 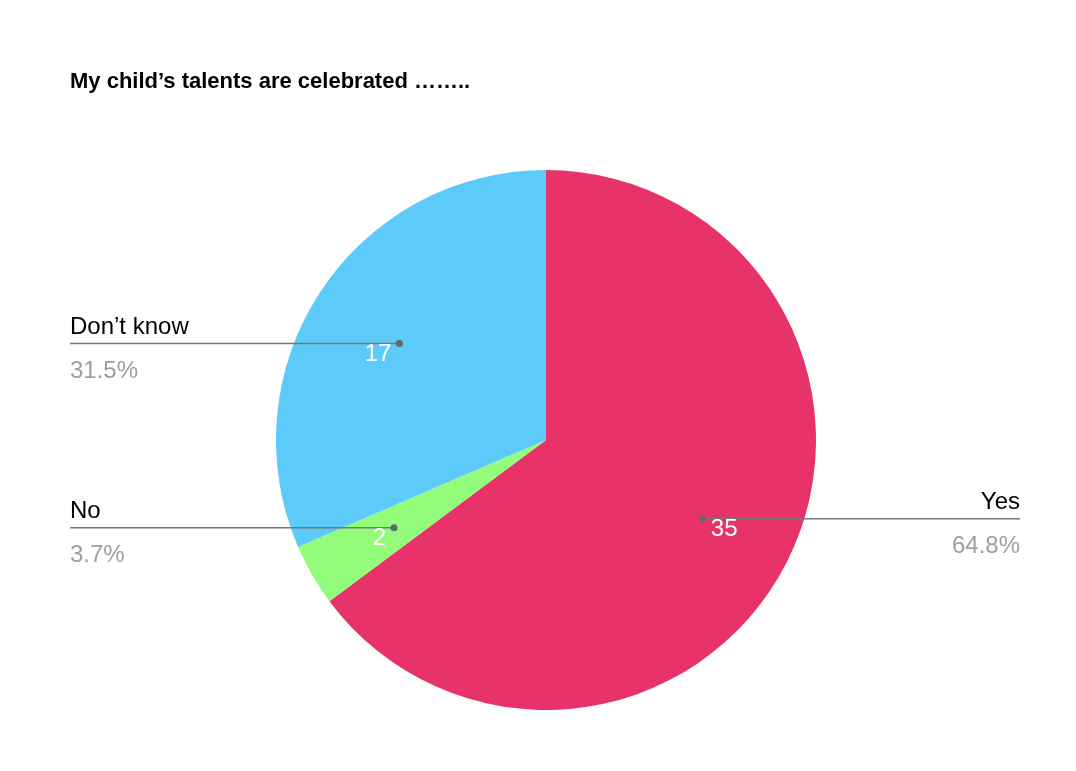 I want to click on data-label: 17, so click(x=378, y=352).